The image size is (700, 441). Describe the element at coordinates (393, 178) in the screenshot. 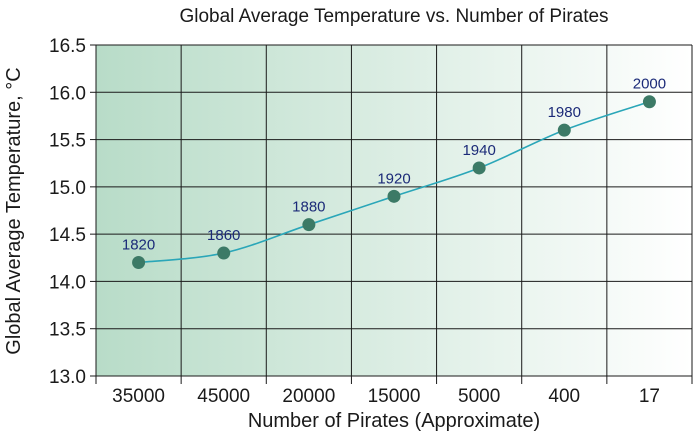

I see `point-year-label: 1920` at that location.